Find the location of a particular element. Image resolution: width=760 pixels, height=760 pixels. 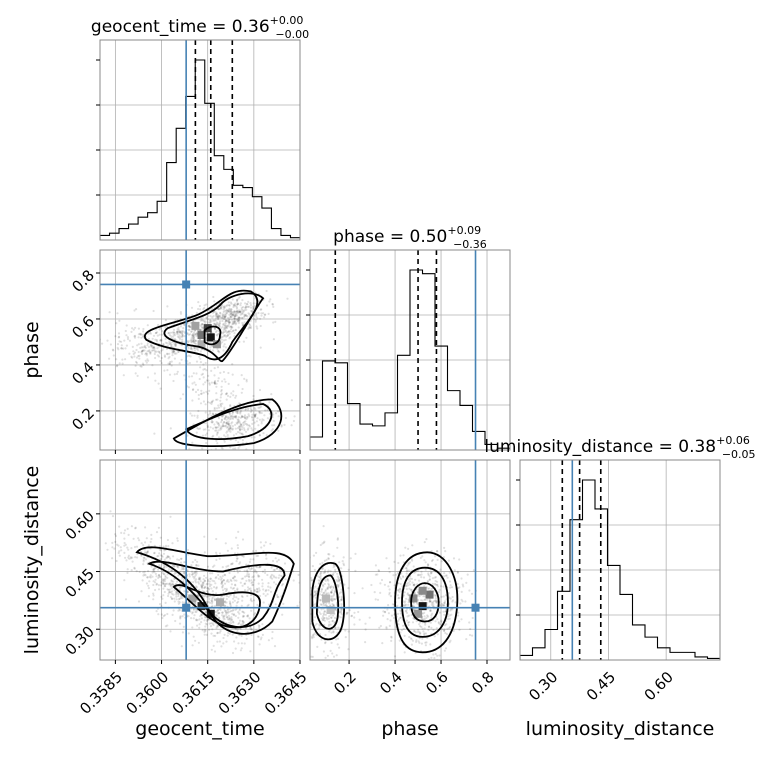

x-tick-label: 0.6 is located at coordinates (437, 683).